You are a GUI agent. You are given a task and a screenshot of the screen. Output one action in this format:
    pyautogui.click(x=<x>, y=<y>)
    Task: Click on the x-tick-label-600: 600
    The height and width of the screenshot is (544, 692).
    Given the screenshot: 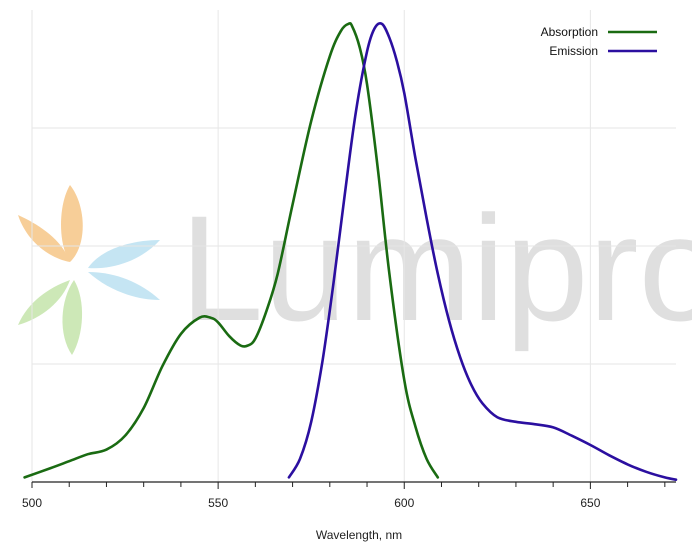 What is the action you would take?
    pyautogui.click(x=404, y=503)
    